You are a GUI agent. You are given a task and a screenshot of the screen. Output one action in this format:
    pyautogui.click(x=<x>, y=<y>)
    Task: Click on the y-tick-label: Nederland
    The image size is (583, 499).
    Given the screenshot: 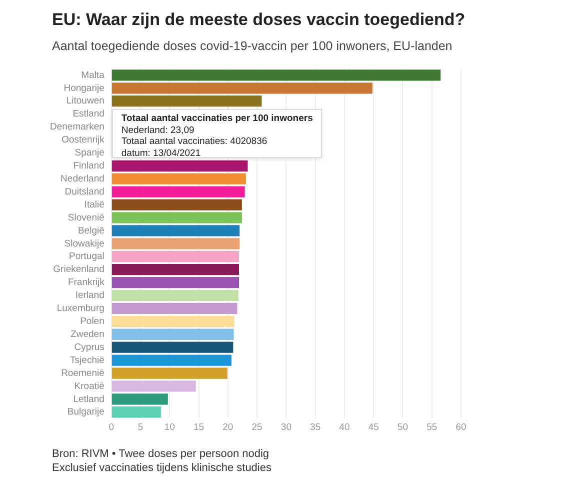 What is the action you would take?
    pyautogui.click(x=82, y=178)
    